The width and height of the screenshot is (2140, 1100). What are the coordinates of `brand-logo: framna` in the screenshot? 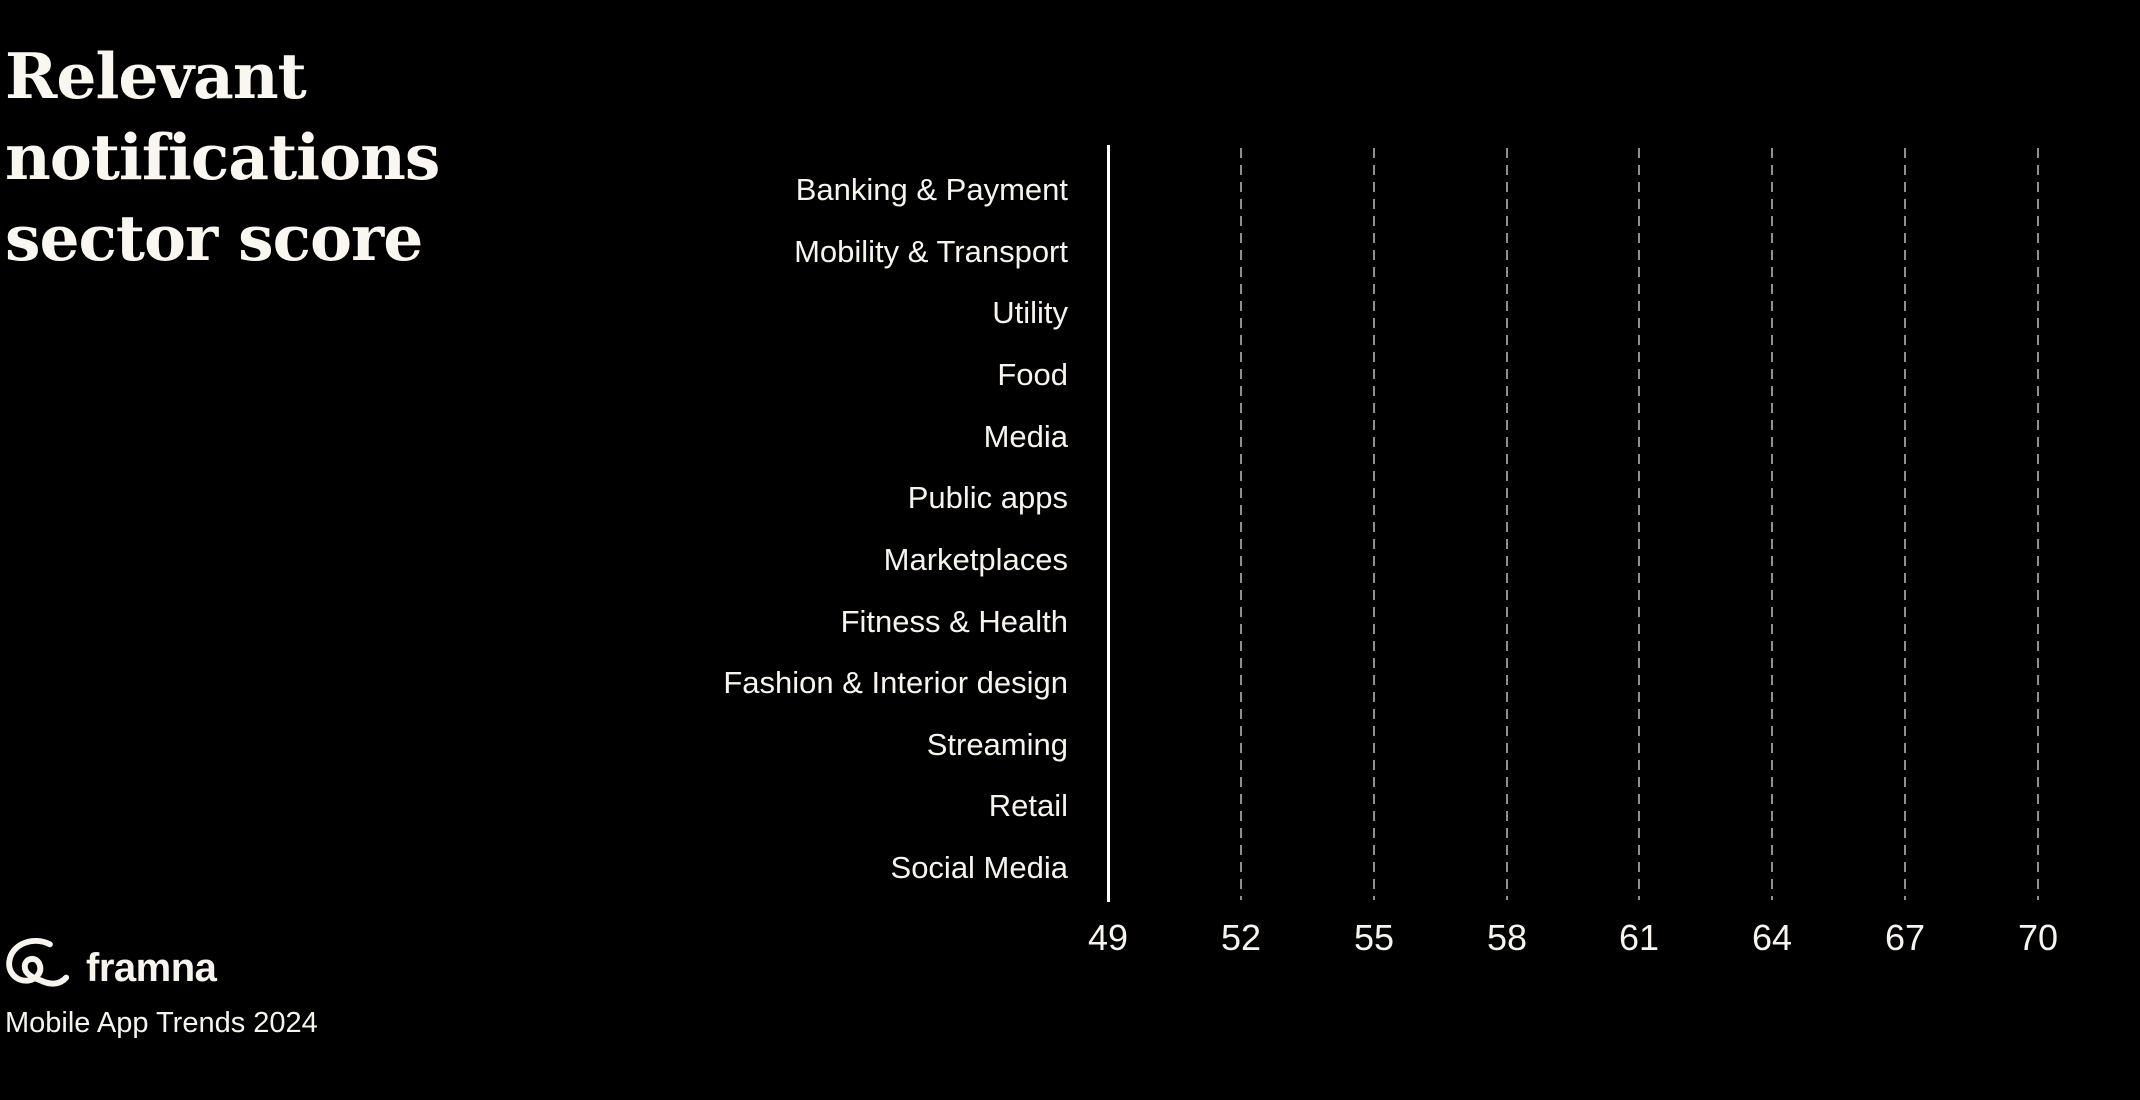 It's located at (110, 968).